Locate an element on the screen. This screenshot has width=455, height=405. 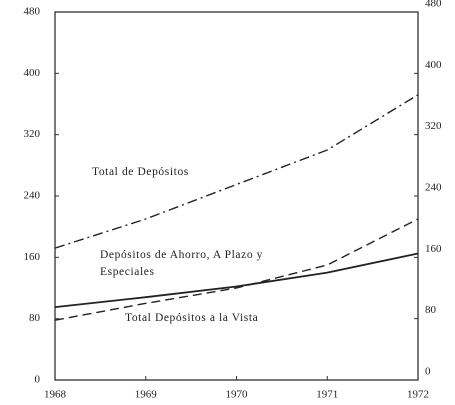
series-label: Total Depósitos a la Vista is located at coordinates (192, 318).